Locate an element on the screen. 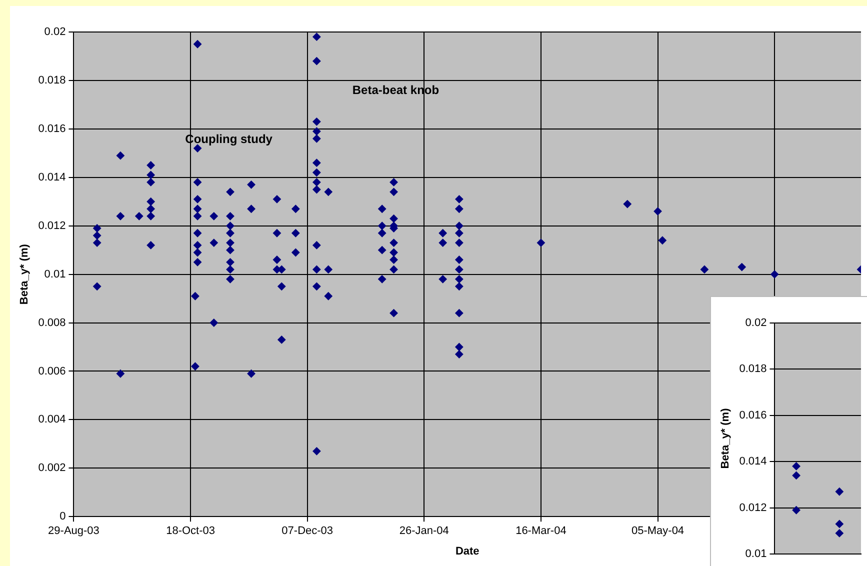 Image resolution: width=867 pixels, height=566 pixels. y-tick-label: 0 is located at coordinates (63, 516).